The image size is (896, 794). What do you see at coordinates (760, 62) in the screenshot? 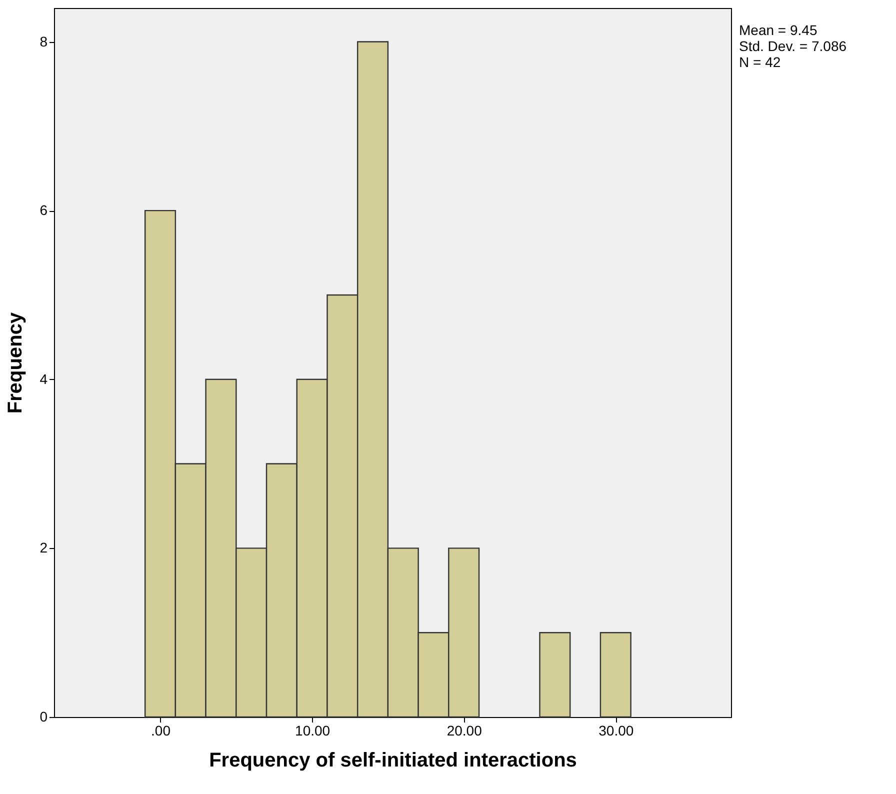
I see `text: N = 42` at bounding box center [760, 62].